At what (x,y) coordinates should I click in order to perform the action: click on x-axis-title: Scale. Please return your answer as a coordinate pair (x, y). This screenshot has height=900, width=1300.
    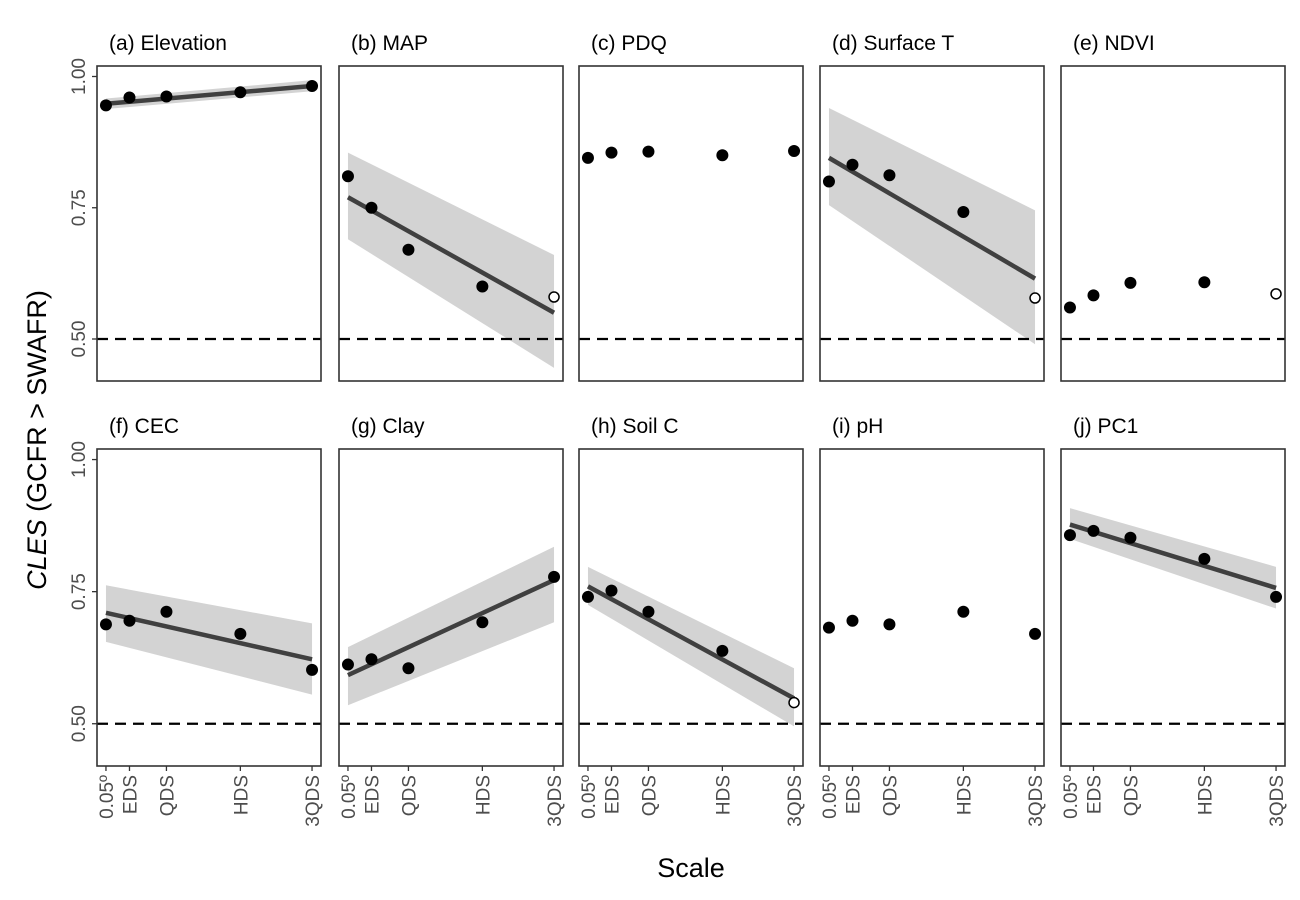
    Looking at the image, I should click on (691, 868).